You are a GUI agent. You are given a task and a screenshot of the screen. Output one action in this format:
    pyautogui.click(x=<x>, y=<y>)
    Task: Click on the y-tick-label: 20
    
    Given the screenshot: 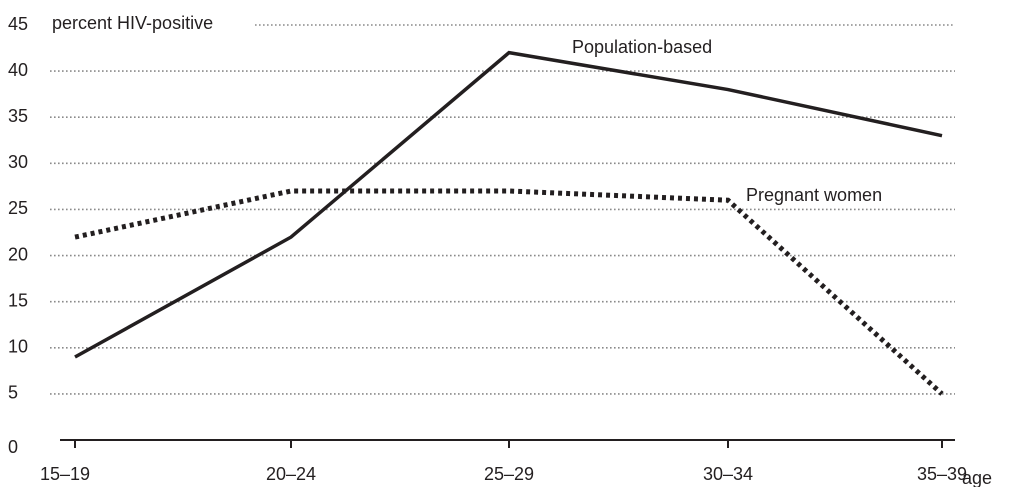 What is the action you would take?
    pyautogui.click(x=18, y=254)
    